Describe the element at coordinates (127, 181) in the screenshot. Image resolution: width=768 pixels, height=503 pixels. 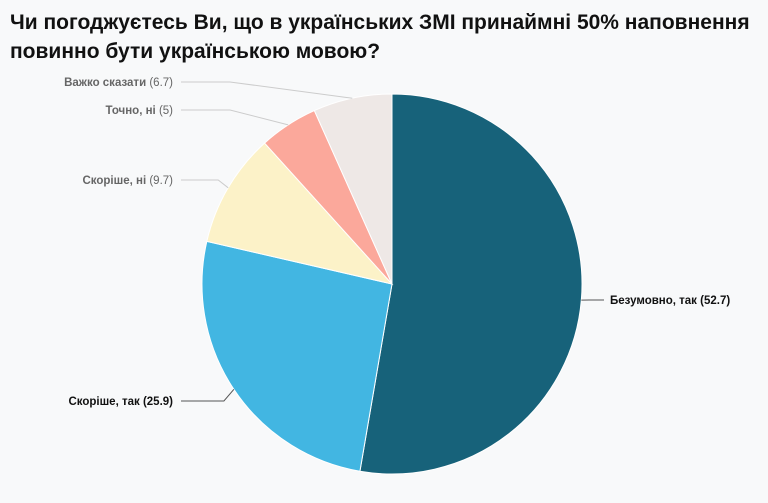
I see `slice-label: Скоріше, ні (9.7)` at that location.